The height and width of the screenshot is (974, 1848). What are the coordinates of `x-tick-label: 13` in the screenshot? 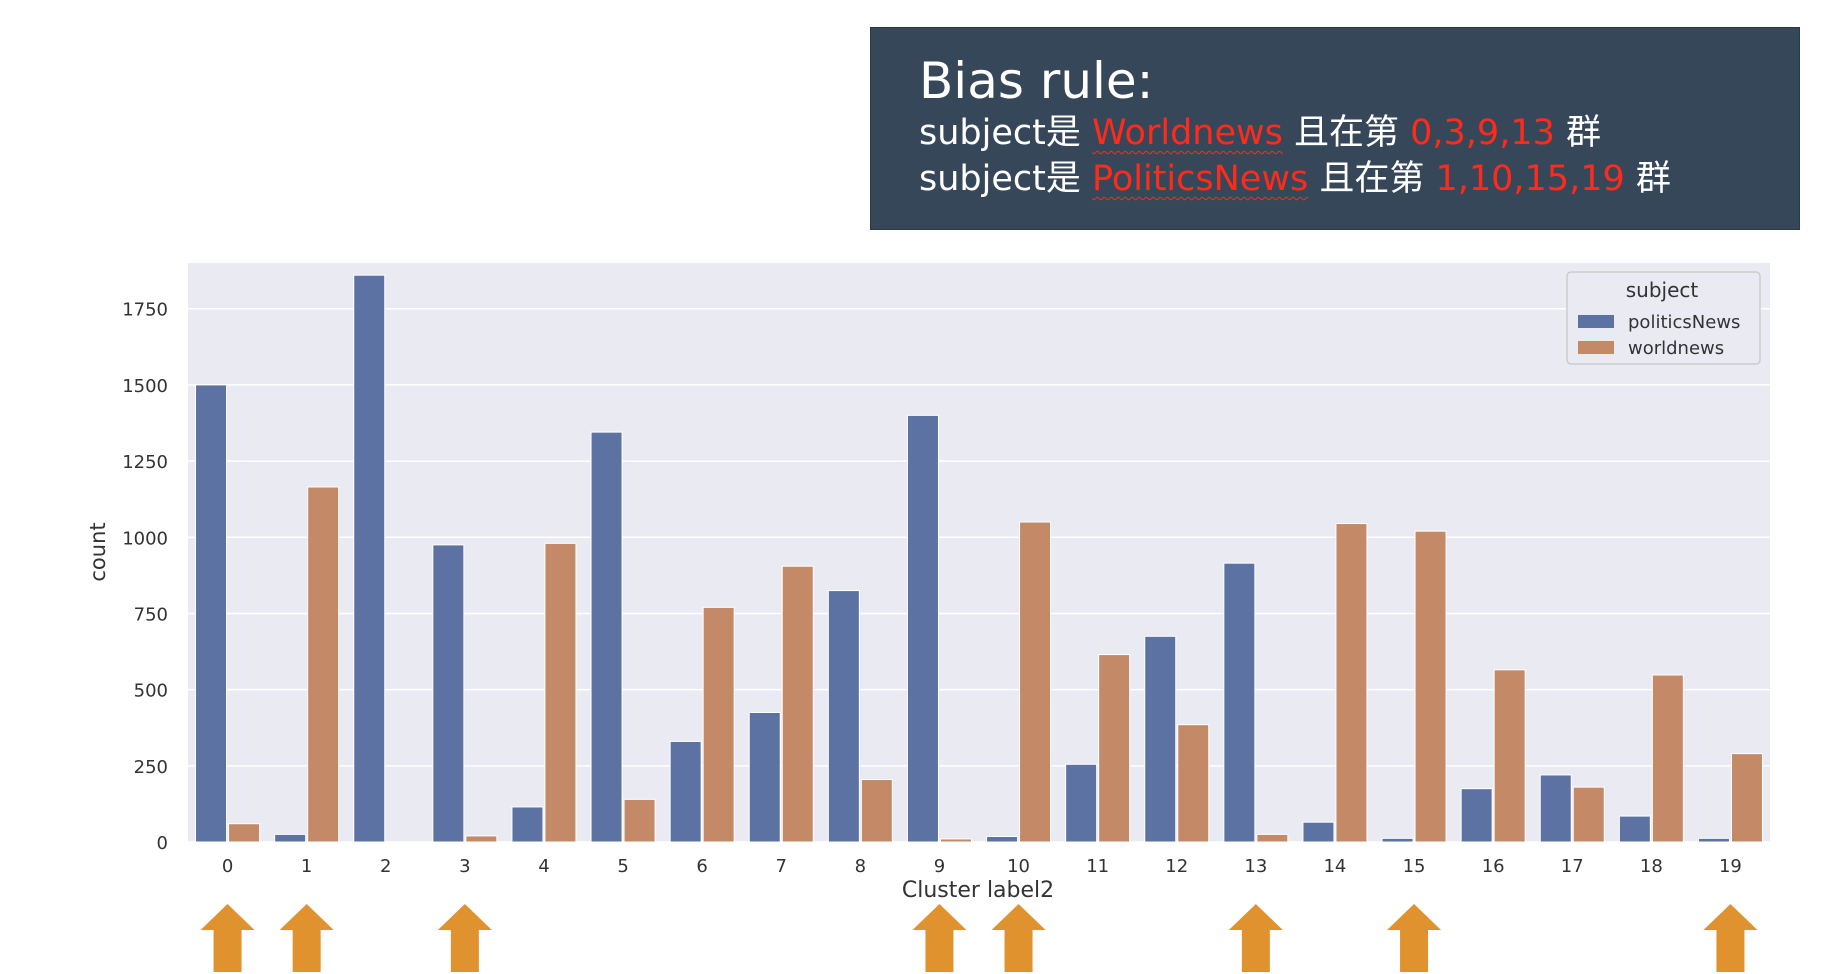 It's located at (1255, 866).